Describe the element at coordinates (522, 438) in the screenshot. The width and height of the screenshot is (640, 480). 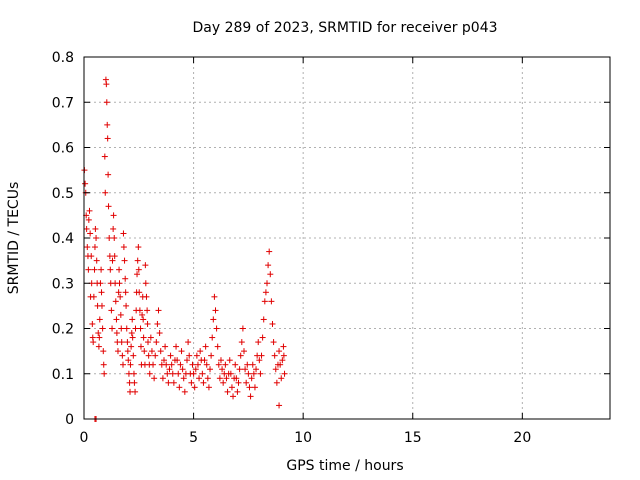
I see `x-tick-label: 20` at that location.